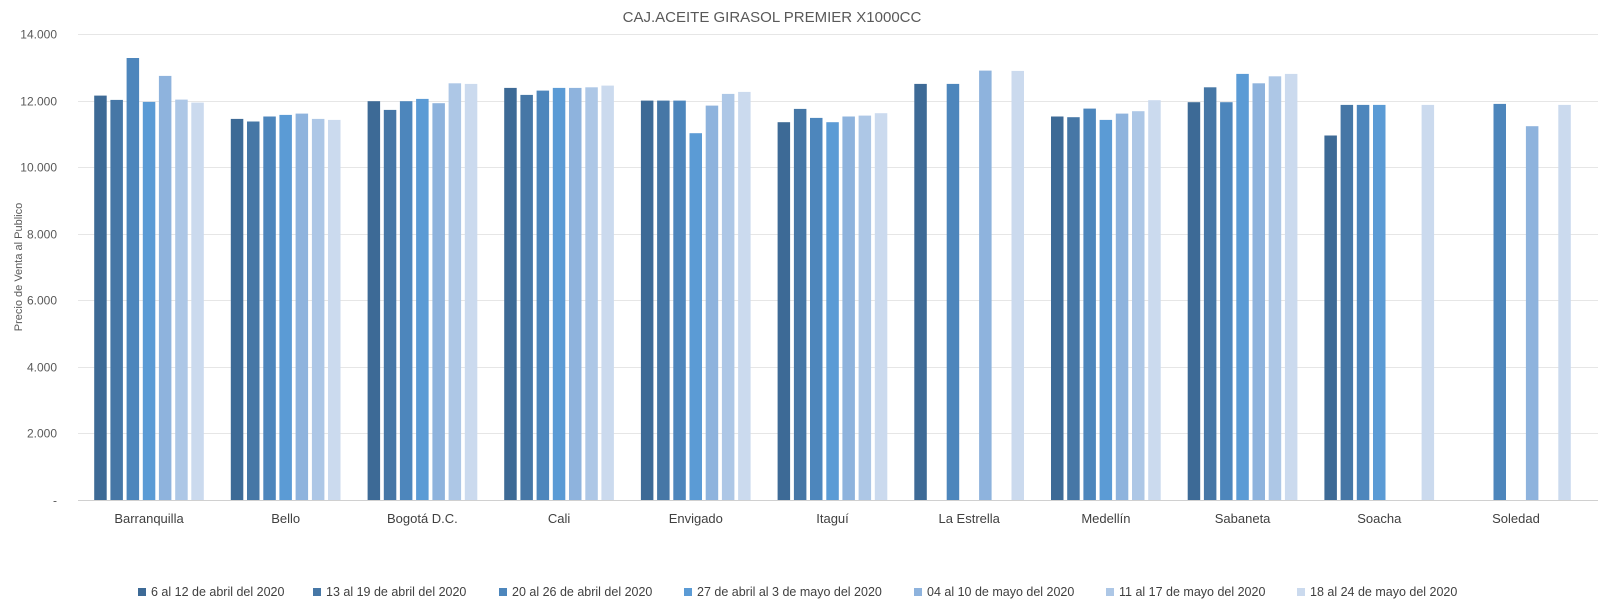 The height and width of the screenshot is (614, 1598). I want to click on legend-item: 11 al 17 de mayo del 2020, so click(1185, 592).